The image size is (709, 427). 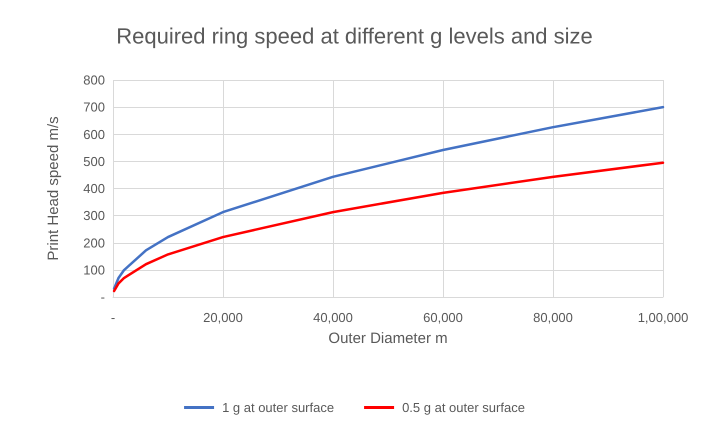 I want to click on x-tick-label: 80,000, so click(x=553, y=317).